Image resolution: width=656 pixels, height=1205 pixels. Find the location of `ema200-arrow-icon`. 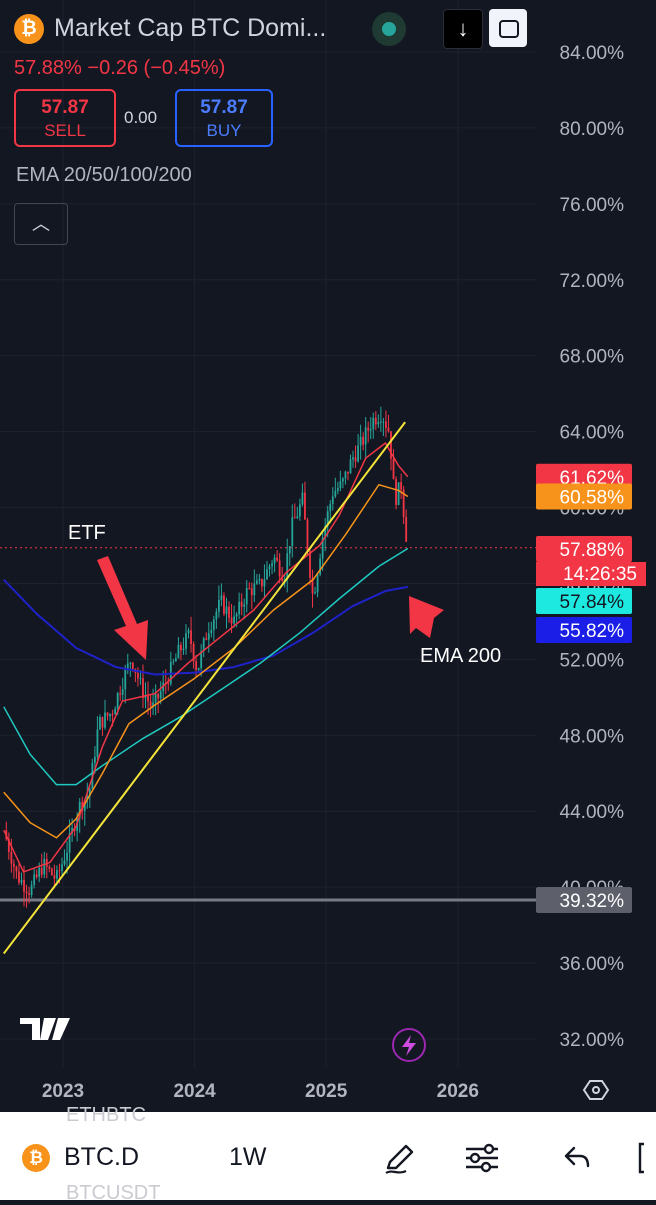

ema200-arrow-icon is located at coordinates (426, 617).